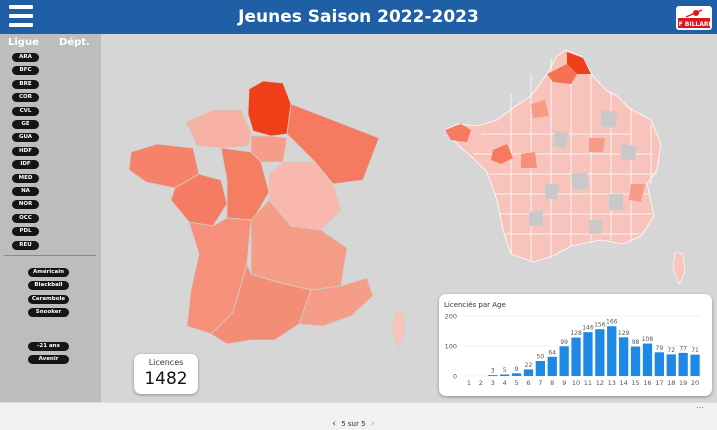 This screenshot has height=430, width=717. Describe the element at coordinates (552, 352) in the screenshot. I see `data-label-7: 64` at that location.